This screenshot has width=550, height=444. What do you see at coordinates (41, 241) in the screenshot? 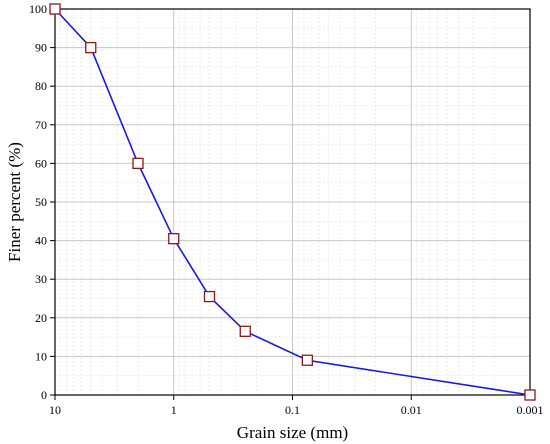
I see `y-tick-label: 40` at bounding box center [41, 241].